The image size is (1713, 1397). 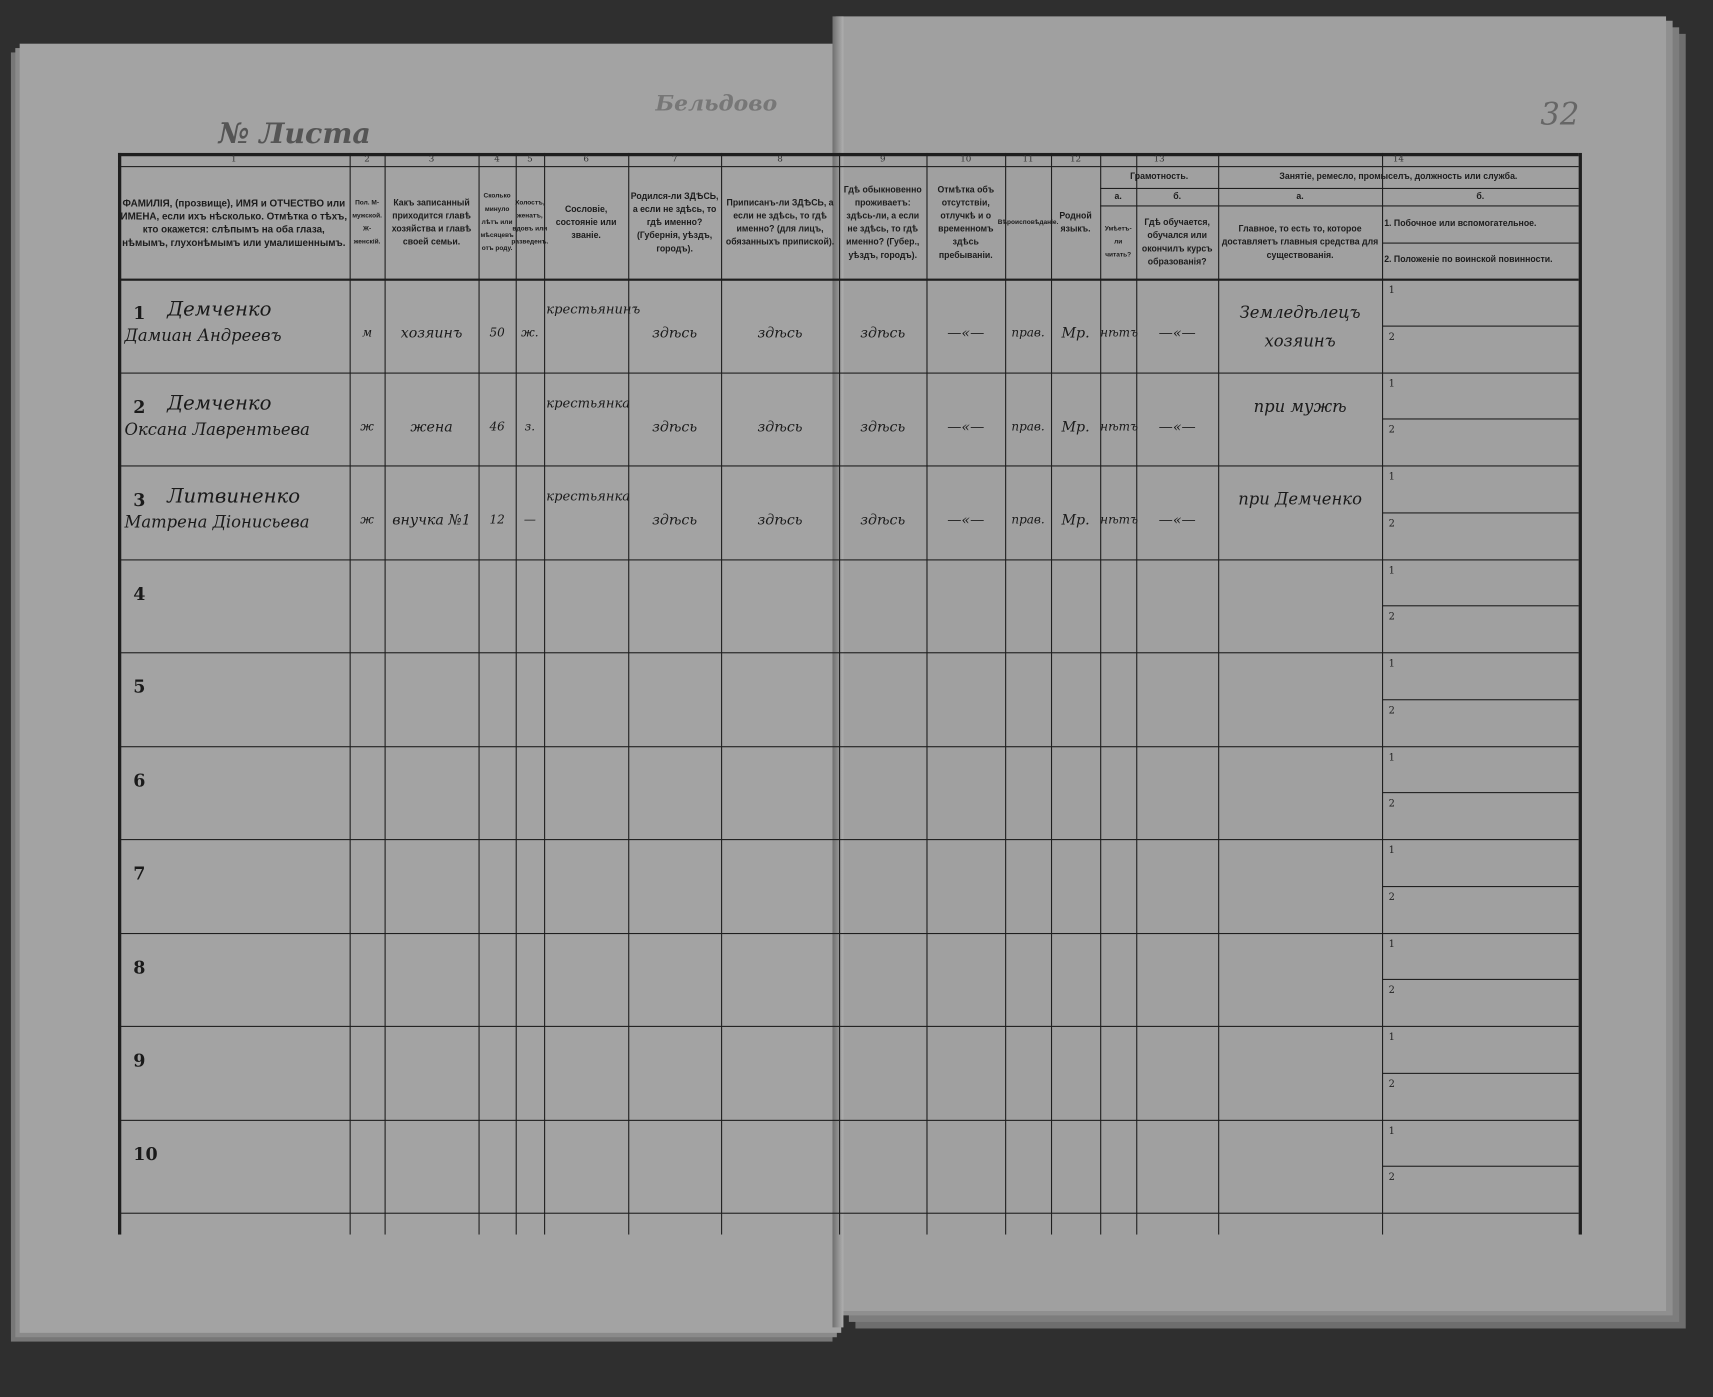 What do you see at coordinates (431, 427) in the screenshot?
I see `field-relation: жена` at bounding box center [431, 427].